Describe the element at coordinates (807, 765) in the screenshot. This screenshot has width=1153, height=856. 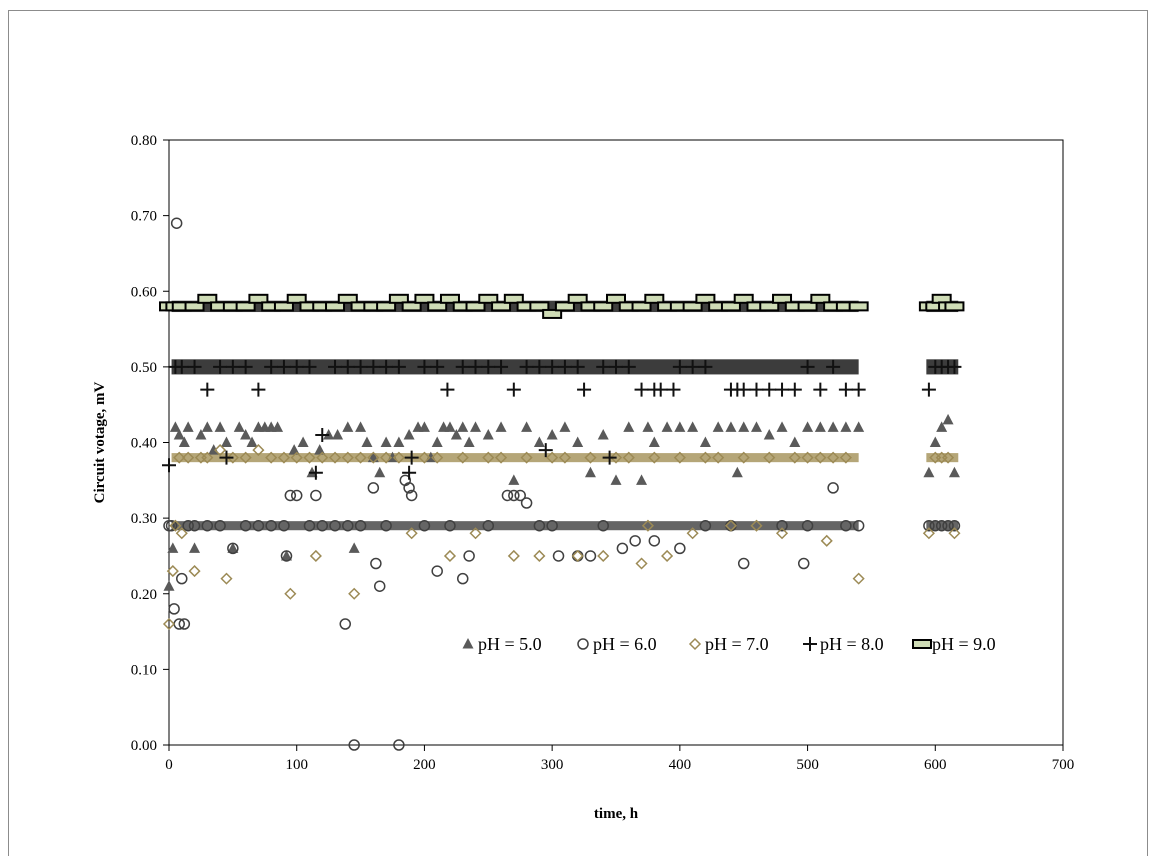
I see `x-tick-label: 500` at that location.